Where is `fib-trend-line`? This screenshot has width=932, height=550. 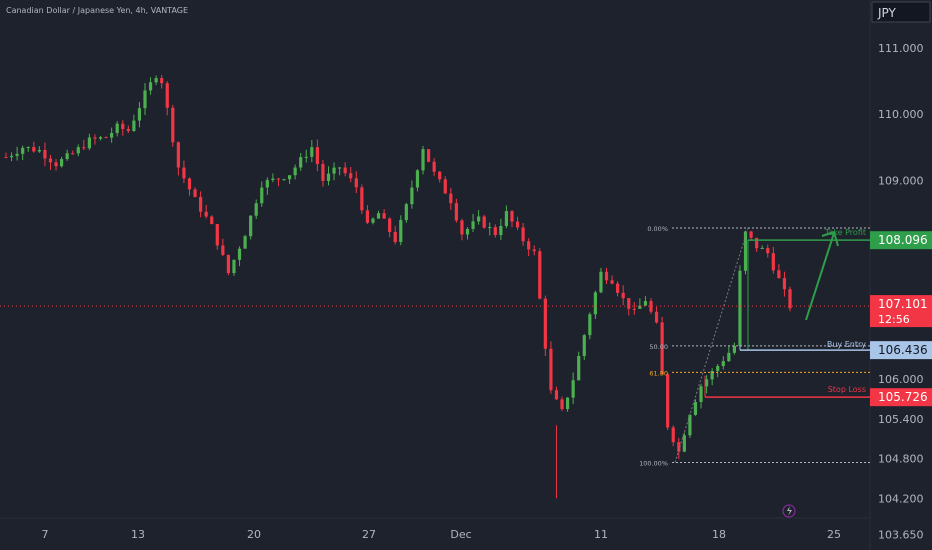
fib-trend-line is located at coordinates (711, 345).